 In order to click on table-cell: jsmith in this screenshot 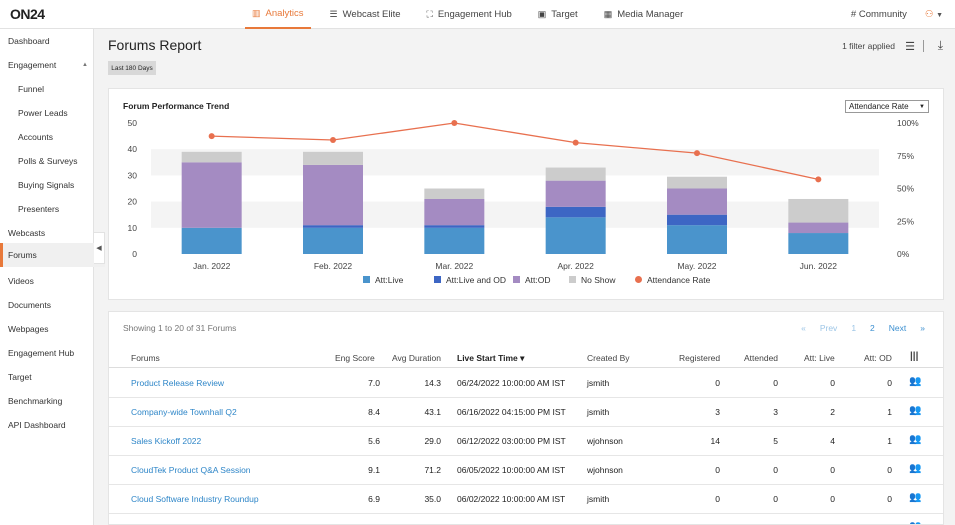, I will do `click(598, 412)`.